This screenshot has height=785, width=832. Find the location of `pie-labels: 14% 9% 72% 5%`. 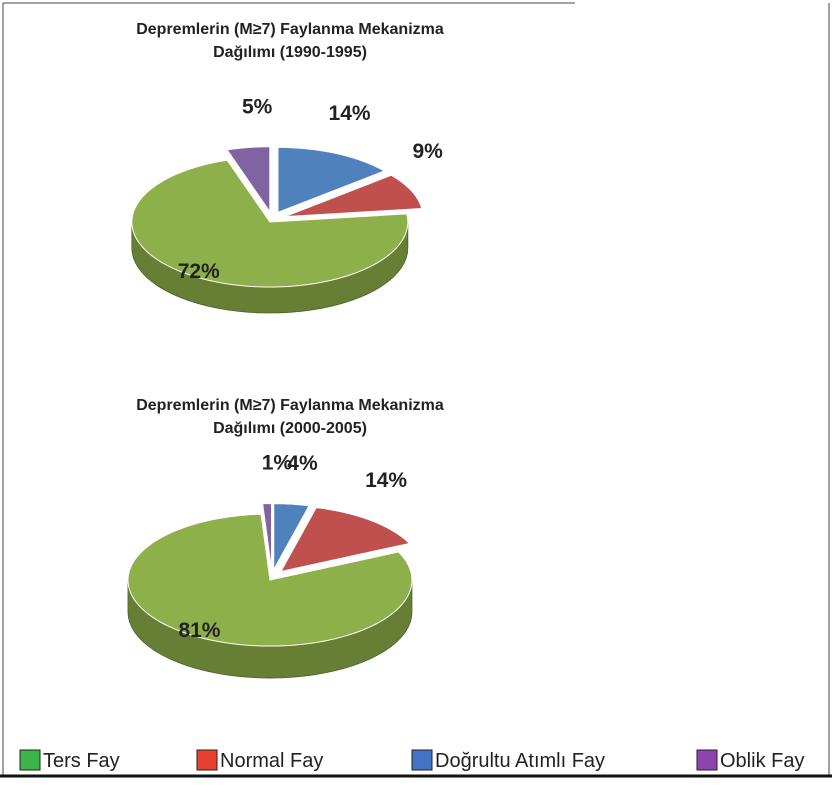

pie-labels: 14% 9% 72% 5% is located at coordinates (310, 190).